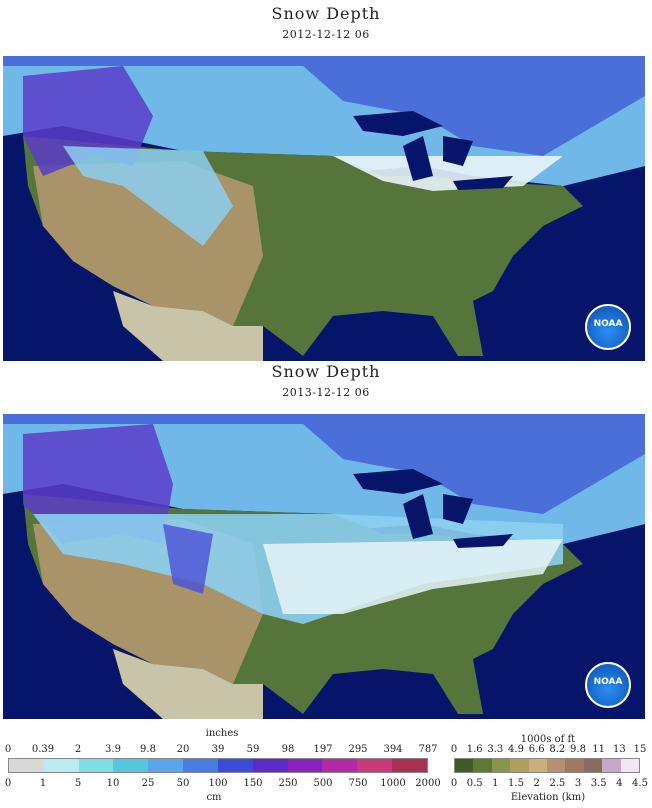 This screenshot has width=652, height=808. What do you see at coordinates (495, 783) in the screenshot?
I see `km-tick-label: 1` at bounding box center [495, 783].